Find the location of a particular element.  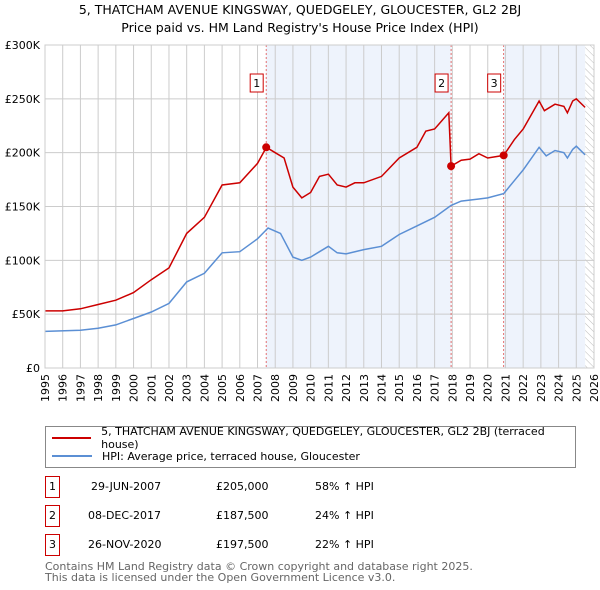

x-tick-label: 1995 is located at coordinates (45, 388).